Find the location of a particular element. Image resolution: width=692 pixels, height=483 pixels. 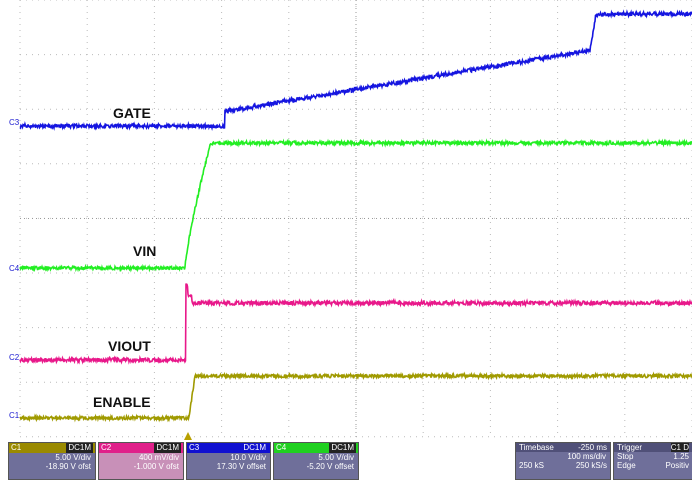

trace-label: ENABLE is located at coordinates (122, 402).